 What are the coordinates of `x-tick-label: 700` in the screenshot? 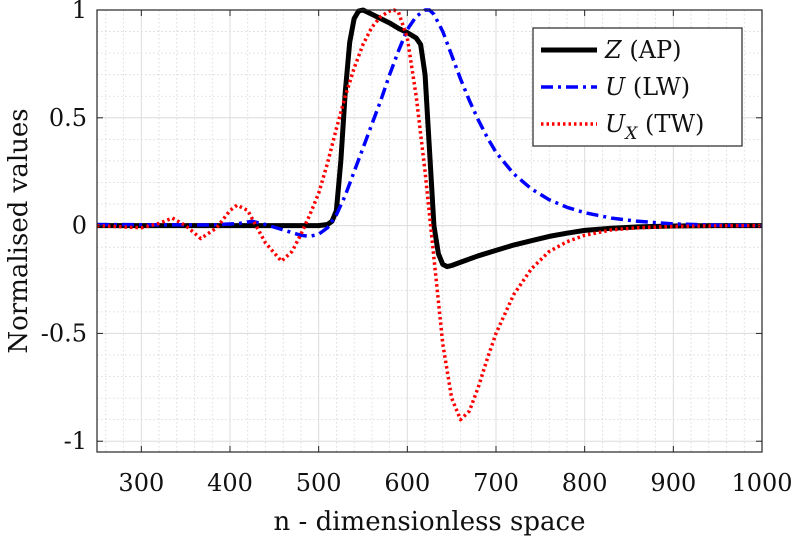 It's located at (496, 483).